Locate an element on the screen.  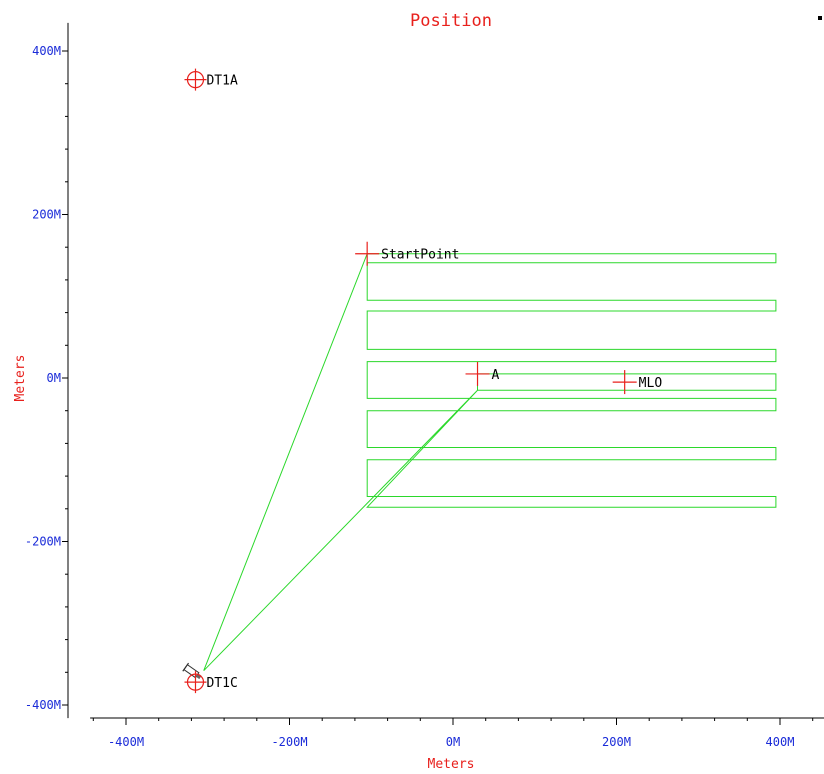
waypoint-label: DT1C is located at coordinates (221, 683).